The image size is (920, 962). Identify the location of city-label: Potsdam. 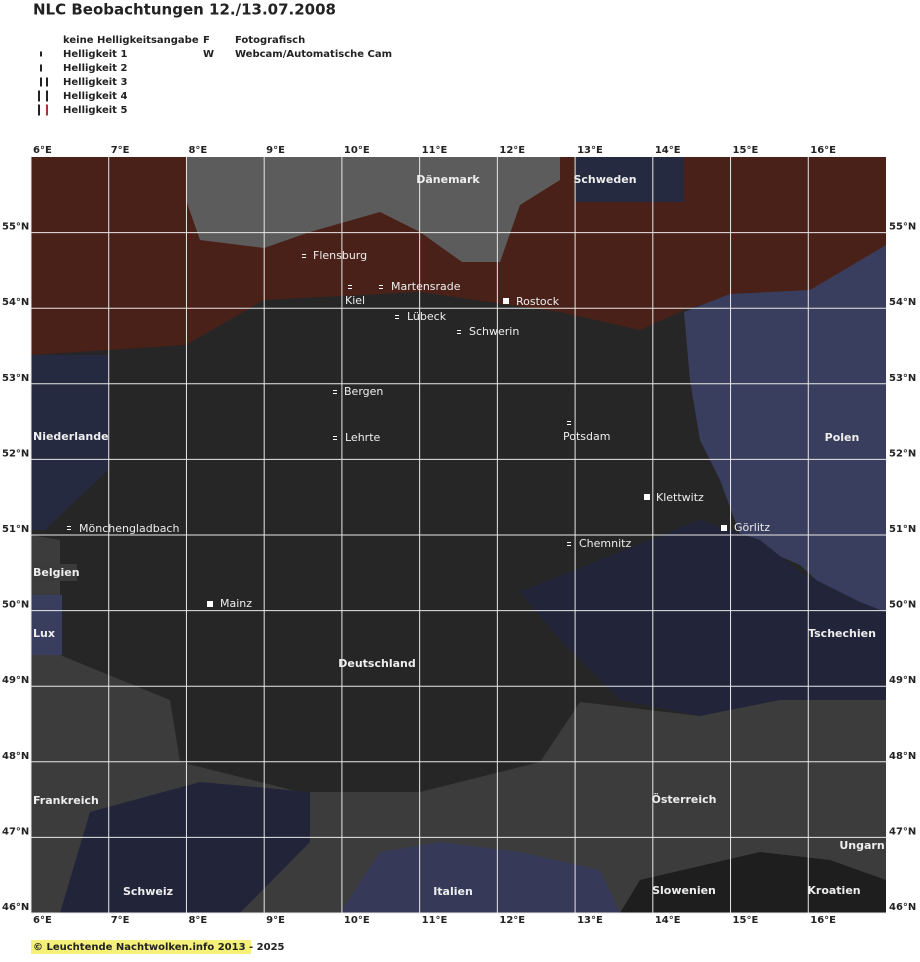
(586, 436).